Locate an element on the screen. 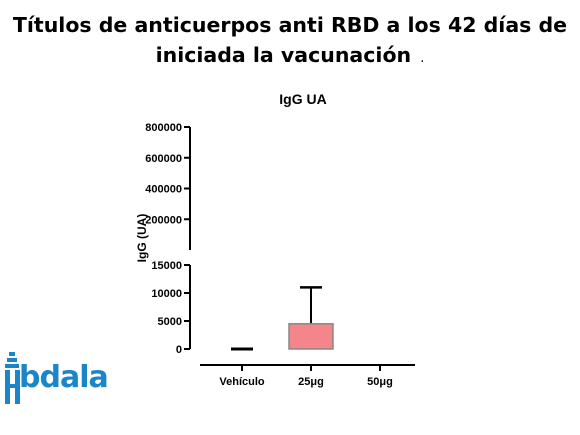 Image resolution: width=580 pixels, height=435 pixels. x-tick-label: Vehículo is located at coordinates (242, 382).